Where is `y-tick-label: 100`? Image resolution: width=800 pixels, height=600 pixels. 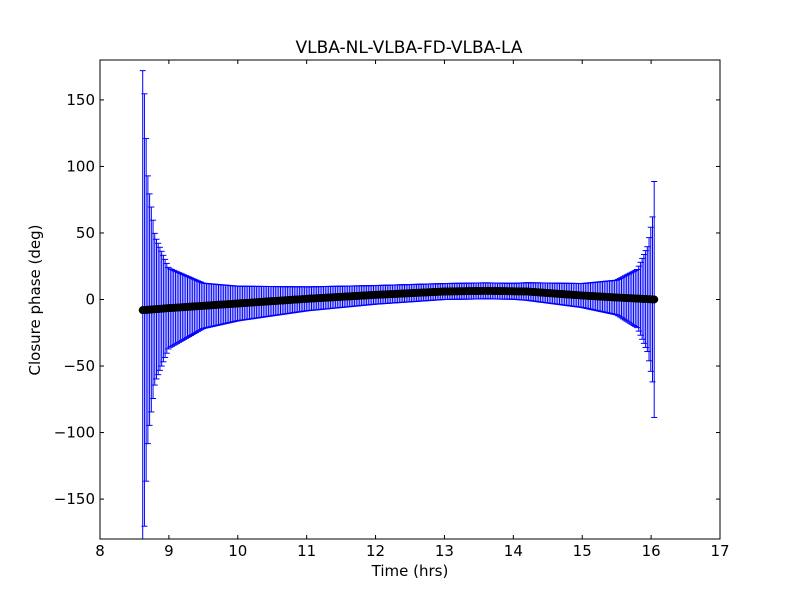
y-tick-label: 100 is located at coordinates (80, 166).